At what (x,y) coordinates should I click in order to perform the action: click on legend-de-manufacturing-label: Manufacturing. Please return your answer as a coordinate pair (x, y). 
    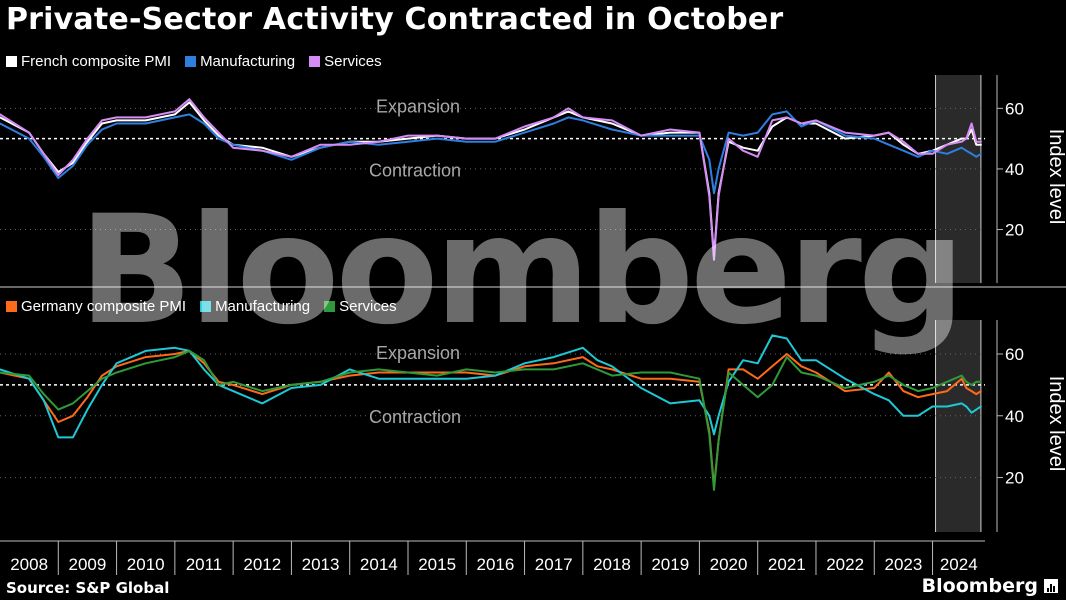
    Looking at the image, I should click on (263, 306).